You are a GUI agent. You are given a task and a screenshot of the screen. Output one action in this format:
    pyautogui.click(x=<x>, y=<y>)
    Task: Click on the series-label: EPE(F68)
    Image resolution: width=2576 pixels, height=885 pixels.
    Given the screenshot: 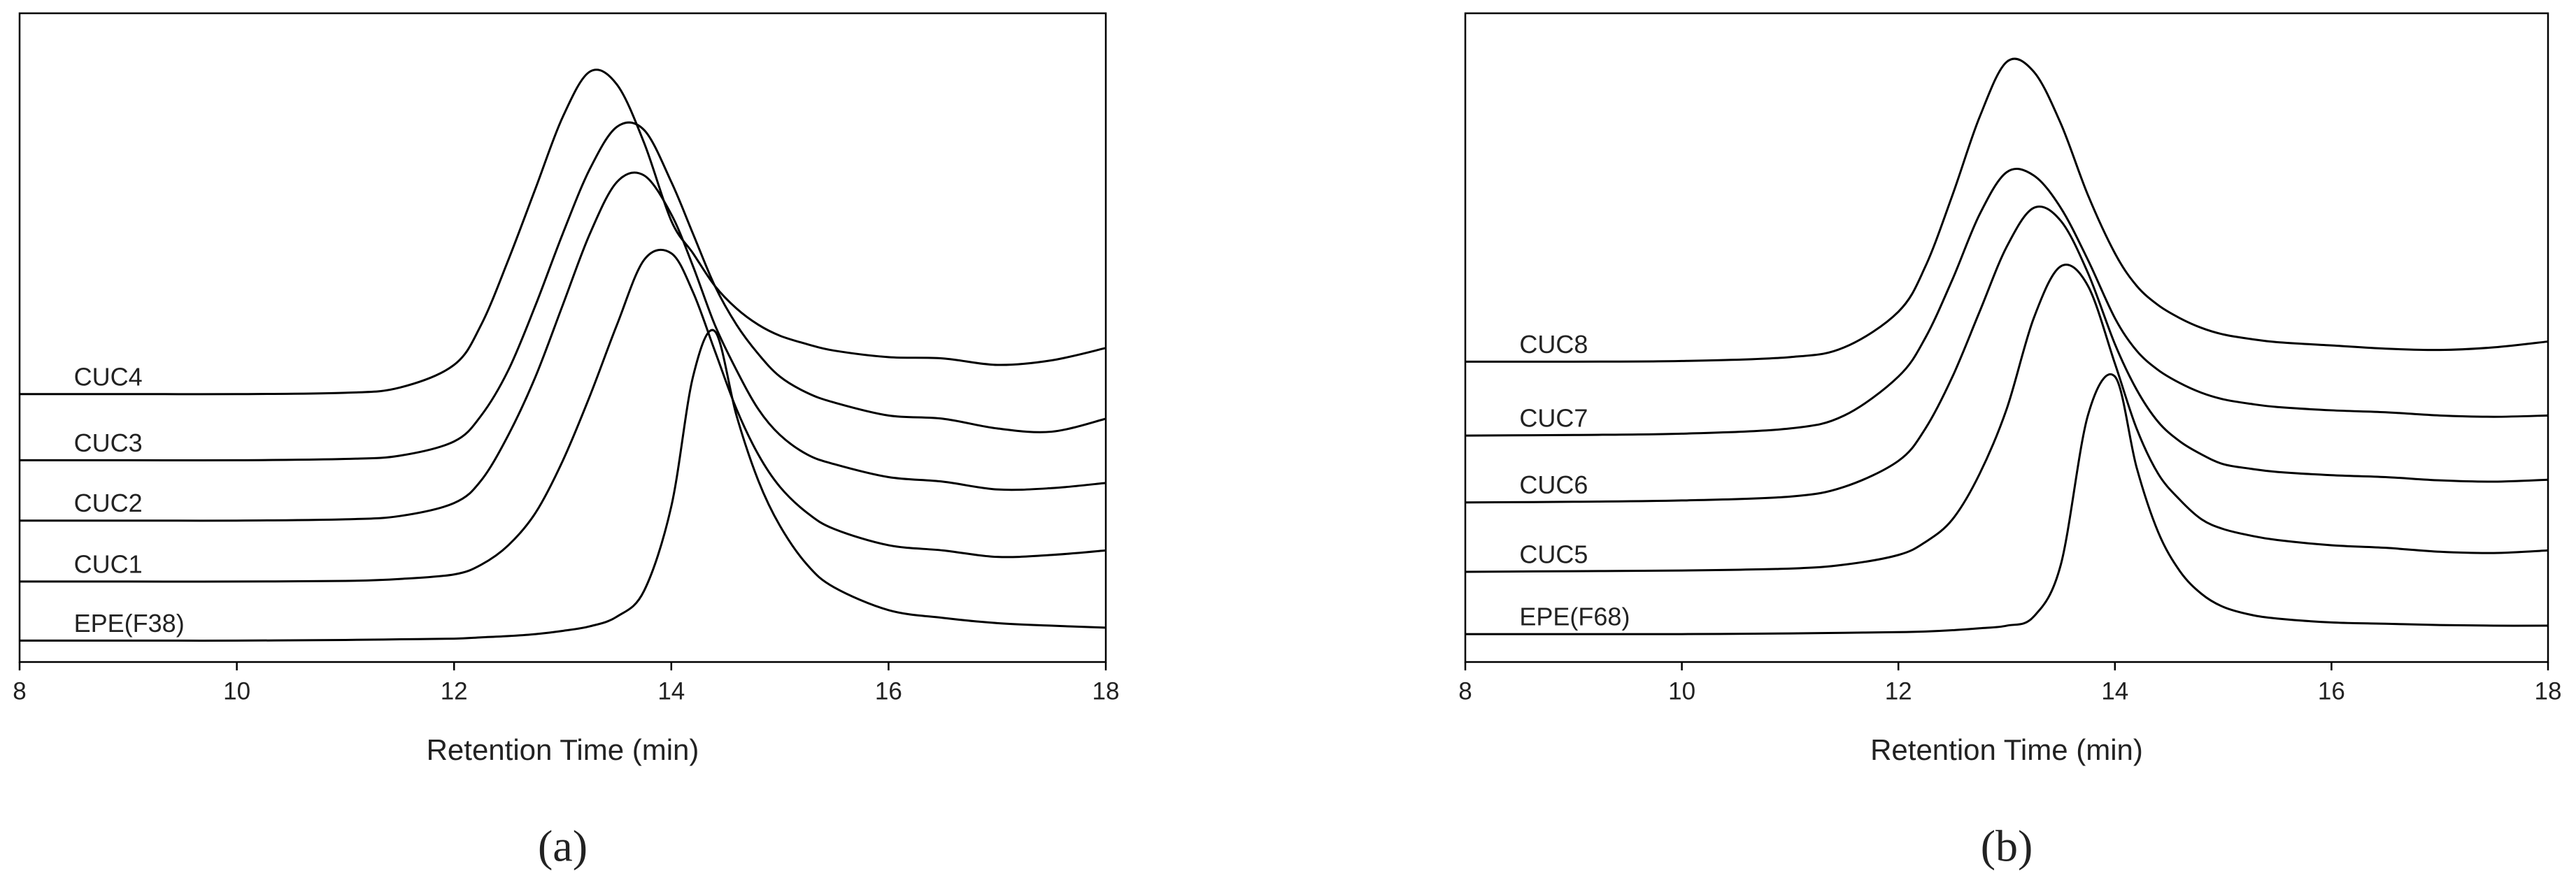 What is the action you would take?
    pyautogui.click(x=1574, y=617)
    